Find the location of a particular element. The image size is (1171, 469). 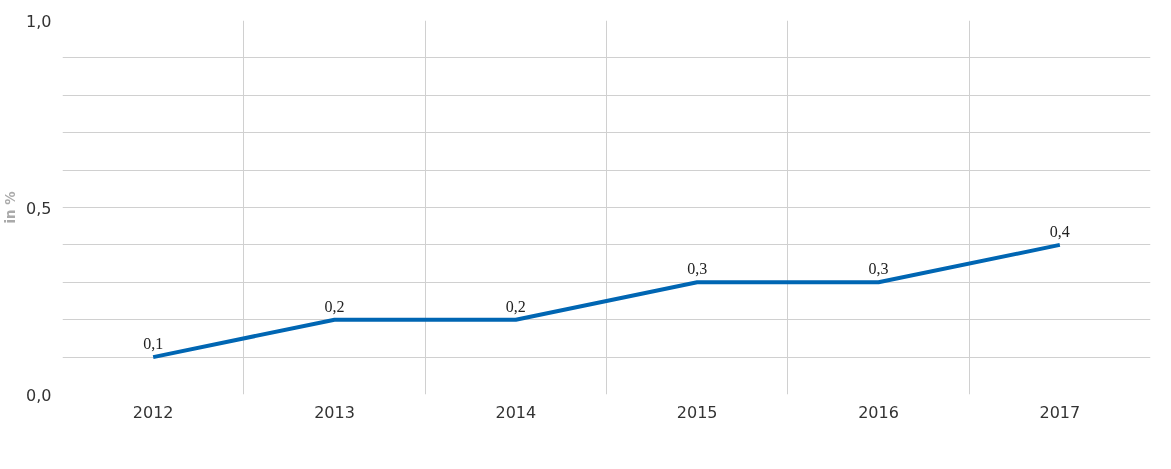

y-axis-title: in % is located at coordinates (11, 207).